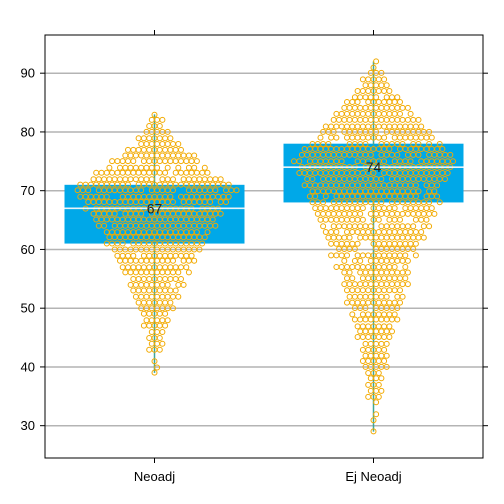 The height and width of the screenshot is (504, 504). Describe the element at coordinates (155, 208) in the screenshot. I see `median-label-1: 67` at that location.